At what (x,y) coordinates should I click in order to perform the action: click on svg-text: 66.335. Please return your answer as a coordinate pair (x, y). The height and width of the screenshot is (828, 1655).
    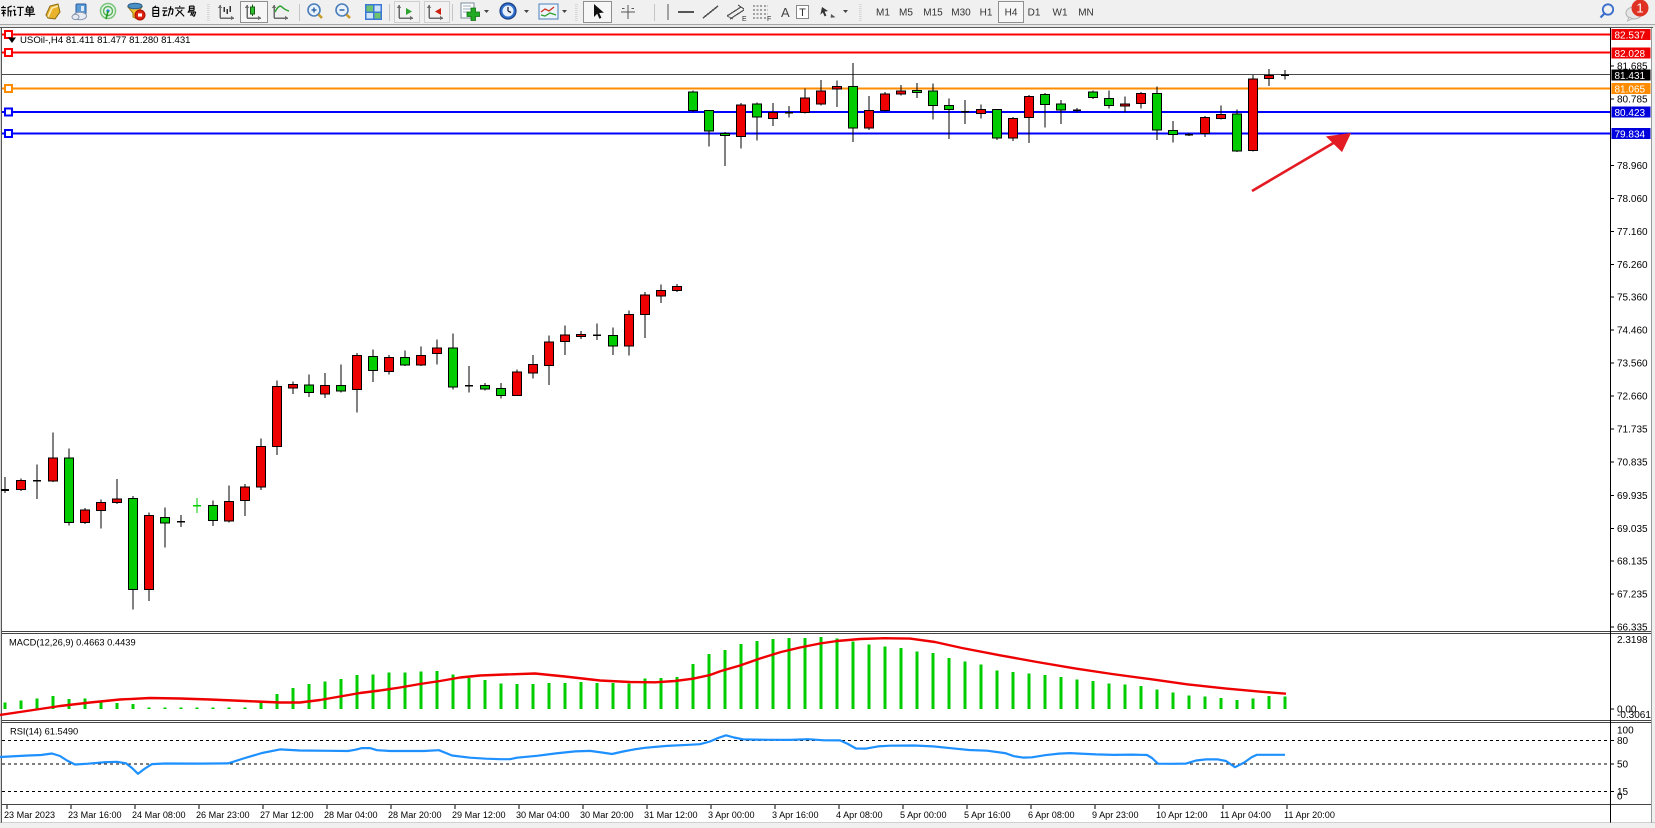
    Looking at the image, I should click on (1632, 628).